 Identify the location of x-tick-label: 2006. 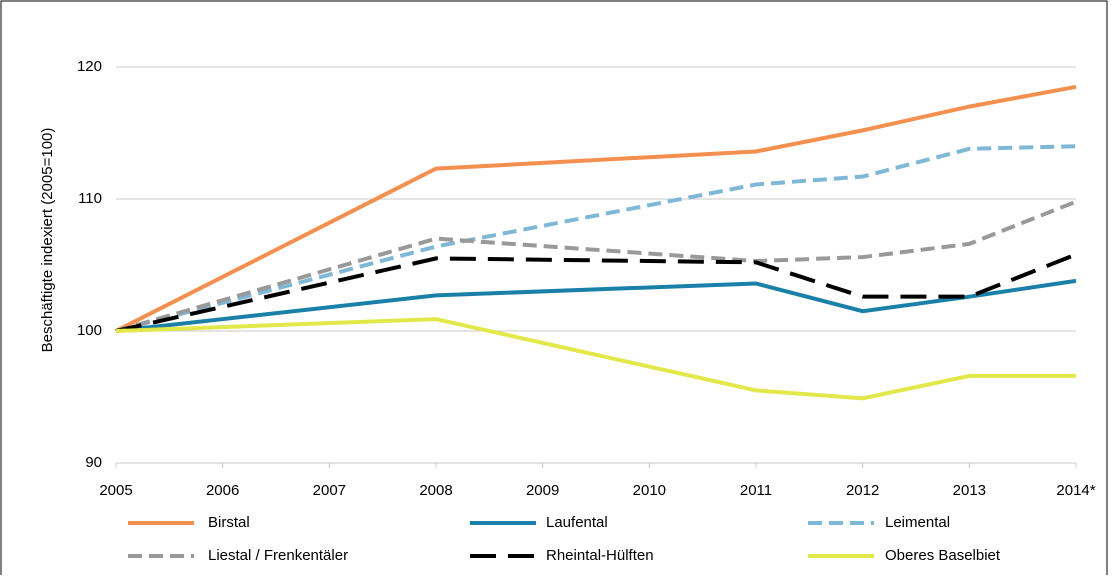
(222, 490).